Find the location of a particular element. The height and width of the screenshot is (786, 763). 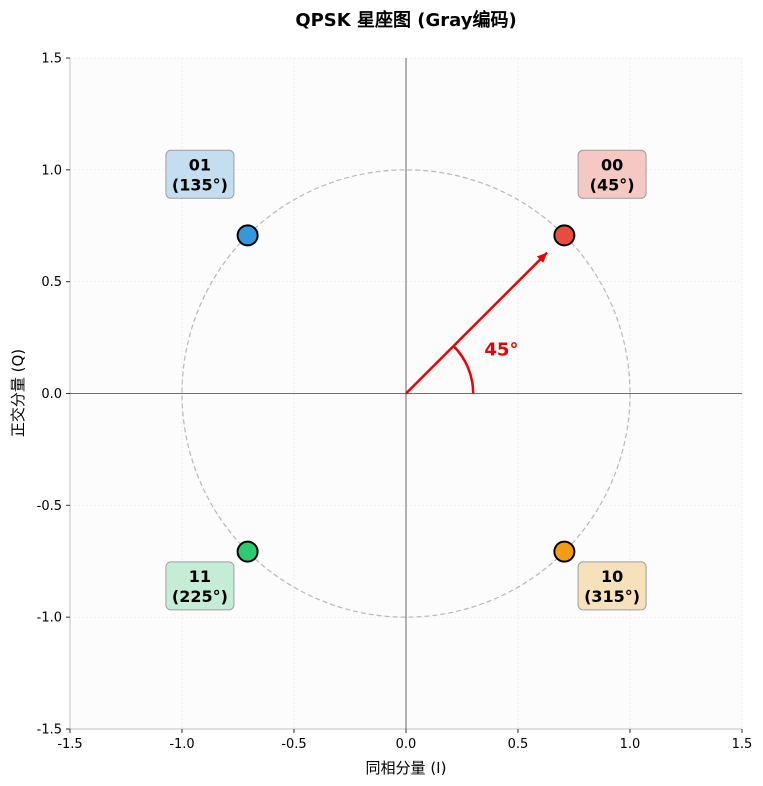

phase-arrow-head is located at coordinates (542, 257).